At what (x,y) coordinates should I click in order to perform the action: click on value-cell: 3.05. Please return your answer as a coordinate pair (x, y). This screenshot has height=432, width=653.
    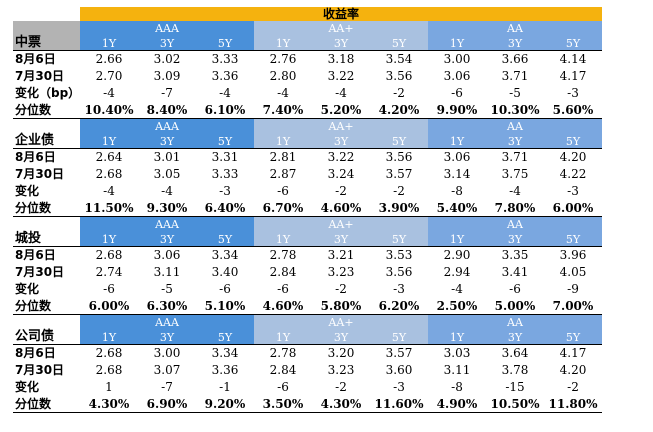
    Looking at the image, I should click on (167, 174).